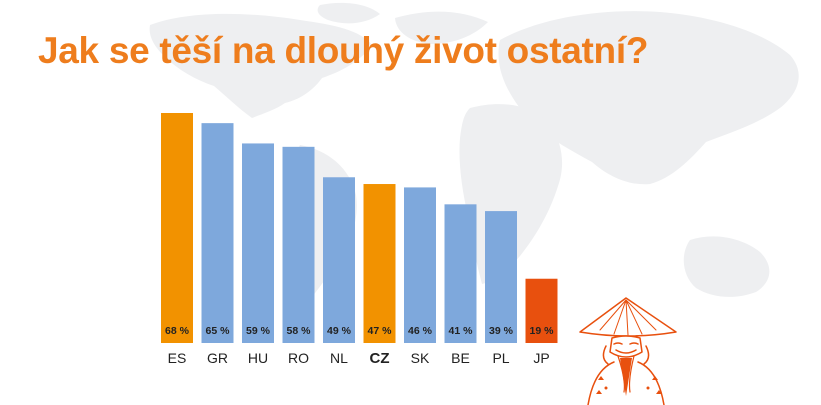  Describe the element at coordinates (298, 358) in the screenshot. I see `category-label-ro: RO` at that location.